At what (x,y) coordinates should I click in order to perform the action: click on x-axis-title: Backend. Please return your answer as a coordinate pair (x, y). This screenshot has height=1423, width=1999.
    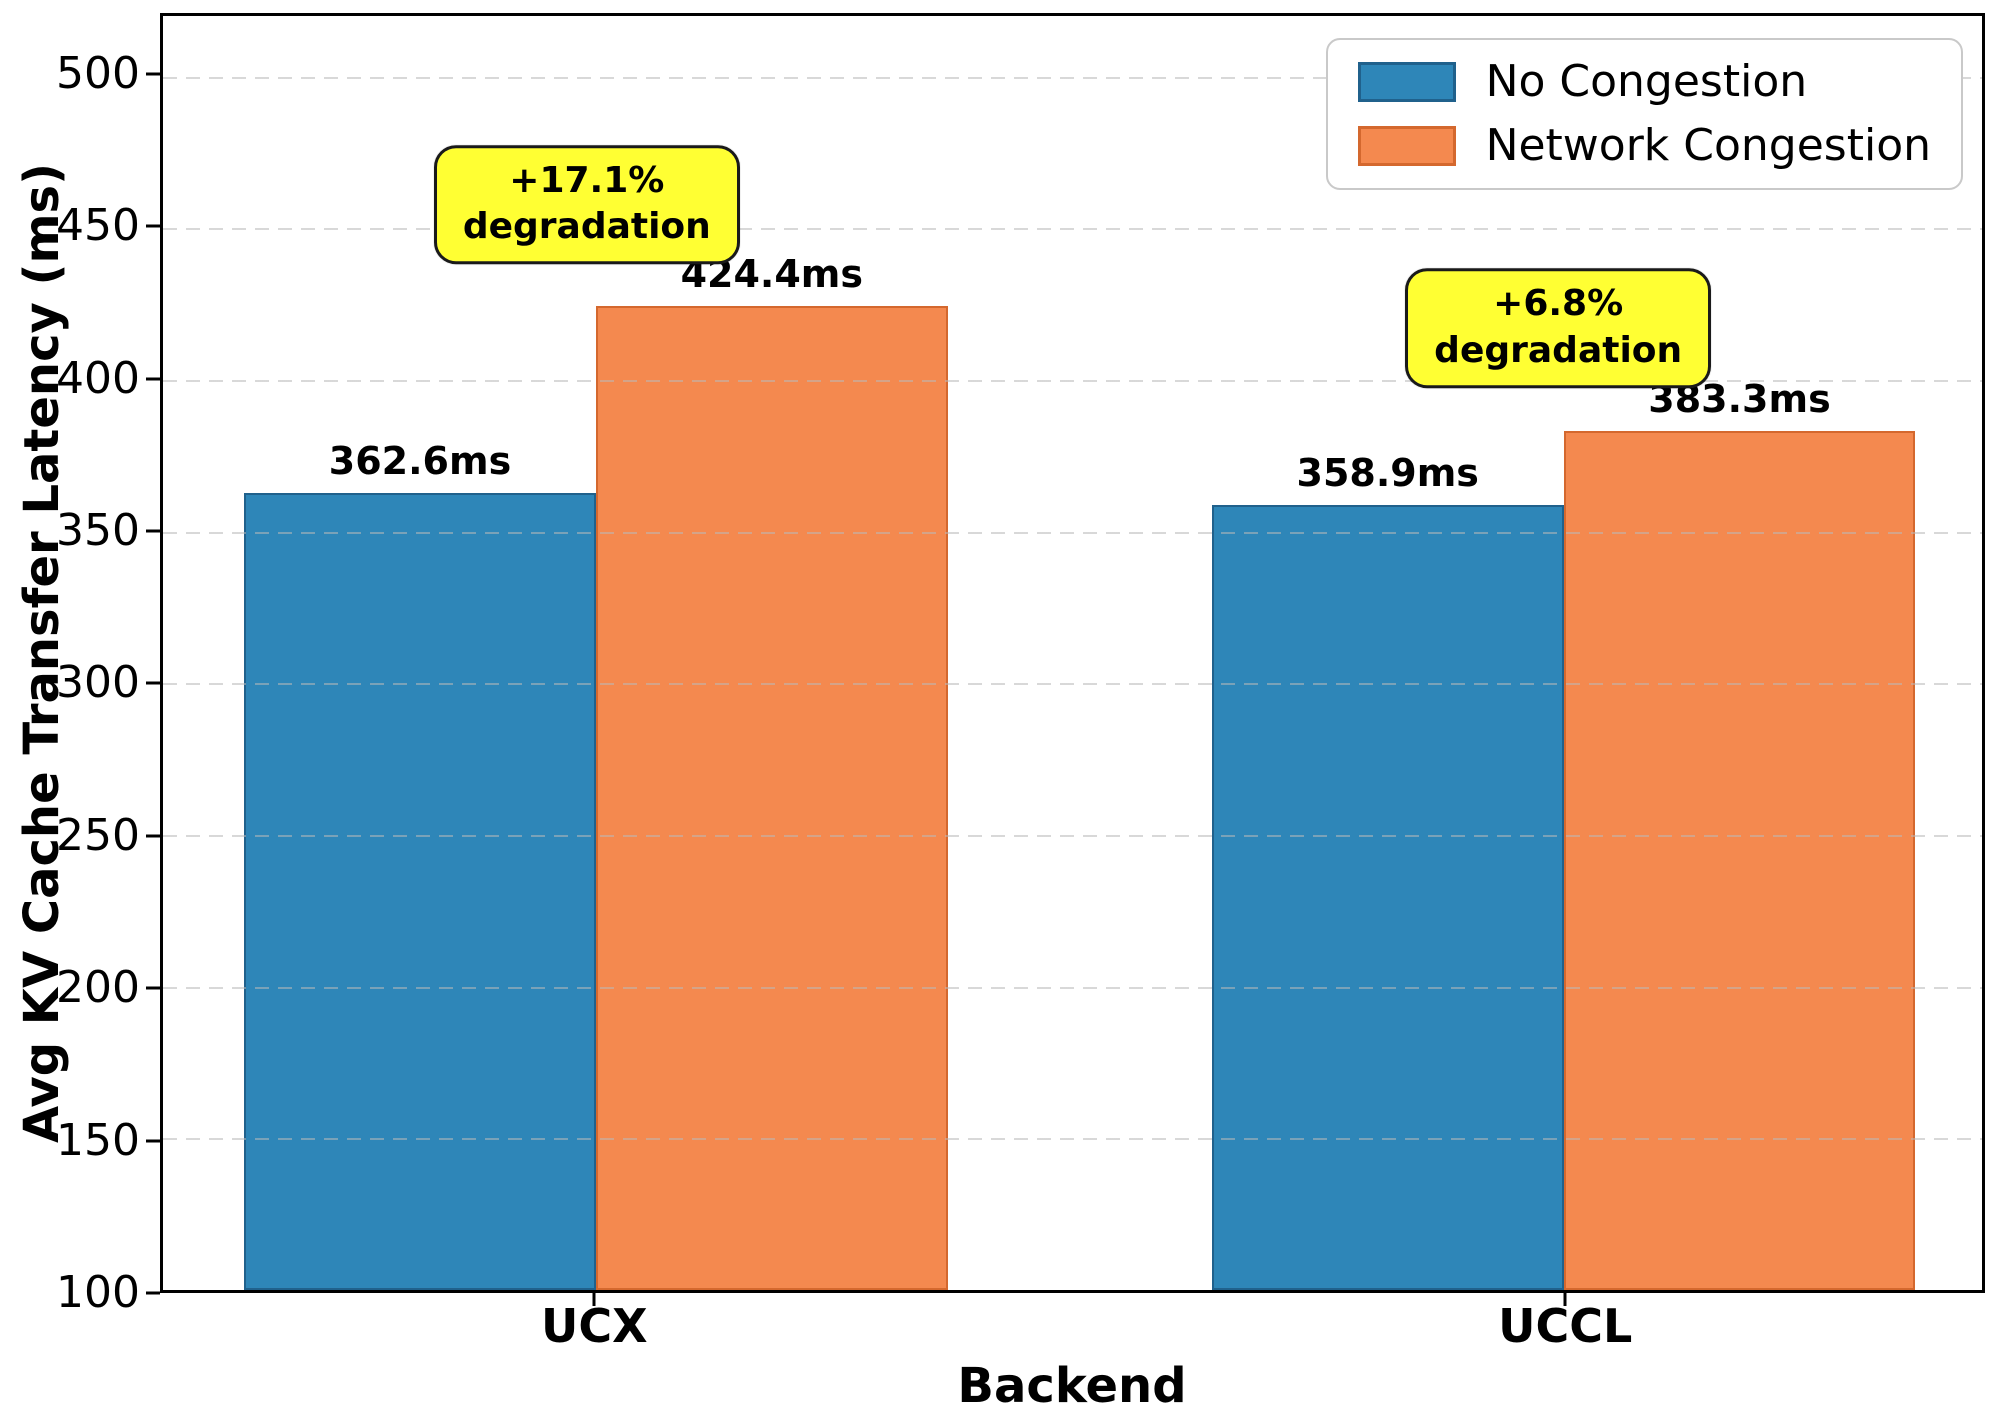
    Looking at the image, I should click on (1072, 1386).